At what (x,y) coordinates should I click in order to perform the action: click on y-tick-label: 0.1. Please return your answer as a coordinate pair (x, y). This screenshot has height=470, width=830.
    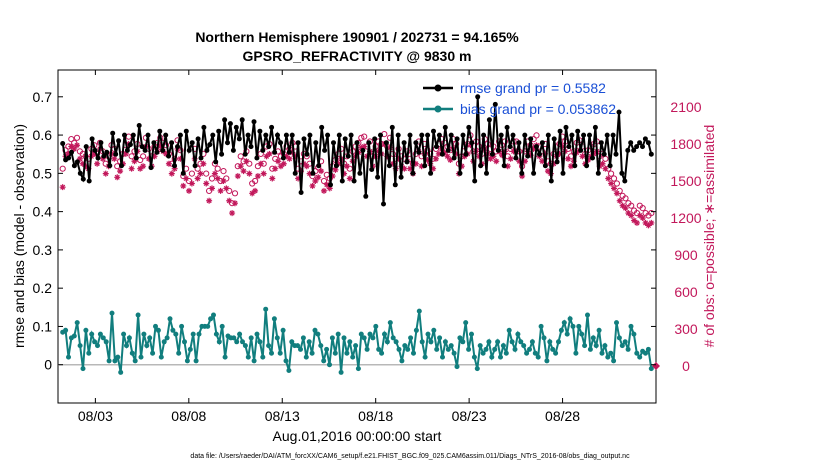
    Looking at the image, I should click on (43, 326).